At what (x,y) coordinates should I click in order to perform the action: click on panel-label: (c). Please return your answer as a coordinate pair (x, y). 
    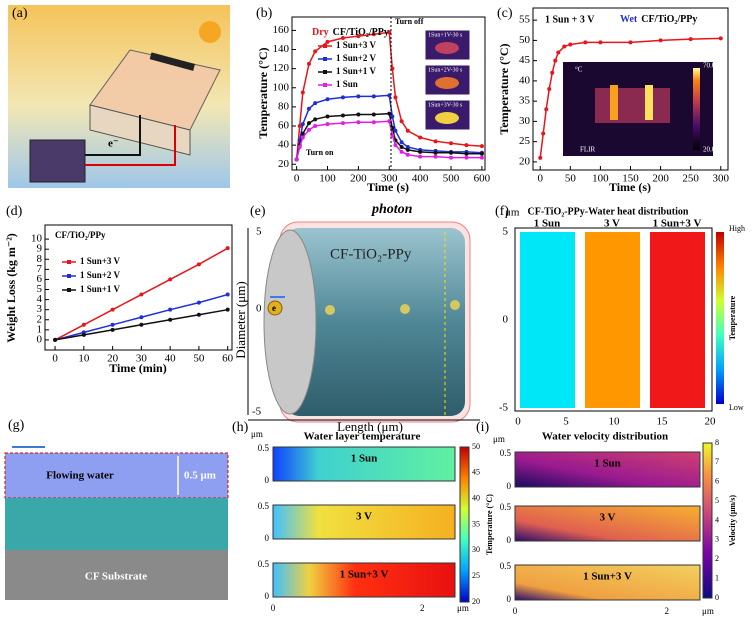
    Looking at the image, I should click on (505, 13).